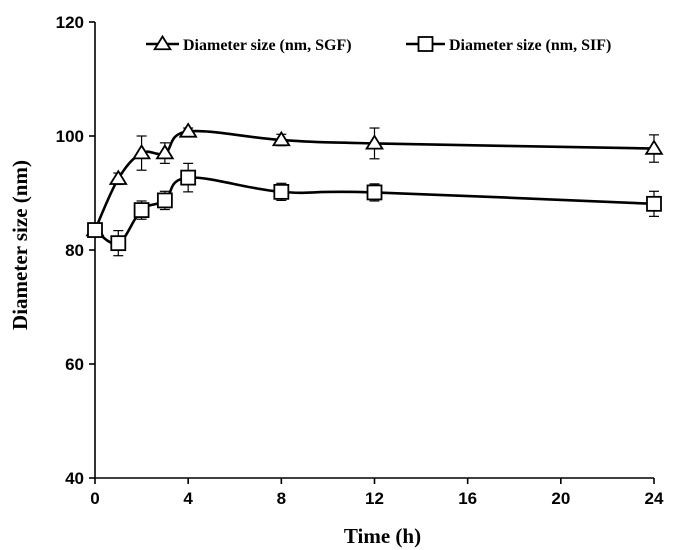 The image size is (675, 550). What do you see at coordinates (70, 136) in the screenshot?
I see `y-tick-label: 100` at bounding box center [70, 136].